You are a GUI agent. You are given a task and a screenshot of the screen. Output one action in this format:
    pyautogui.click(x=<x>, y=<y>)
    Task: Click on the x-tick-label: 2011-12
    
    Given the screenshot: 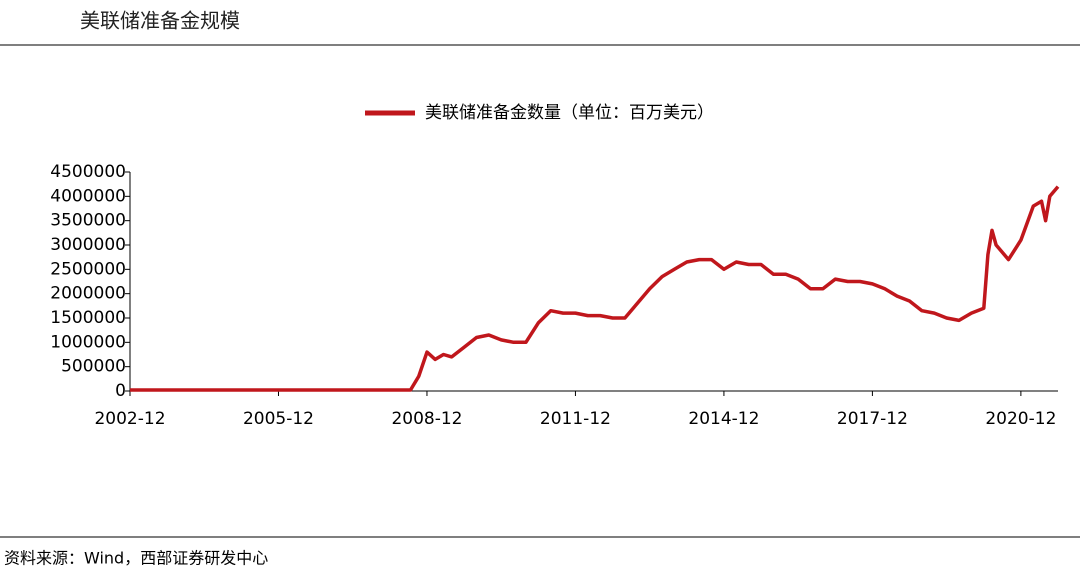 What is the action you would take?
    pyautogui.click(x=575, y=419)
    